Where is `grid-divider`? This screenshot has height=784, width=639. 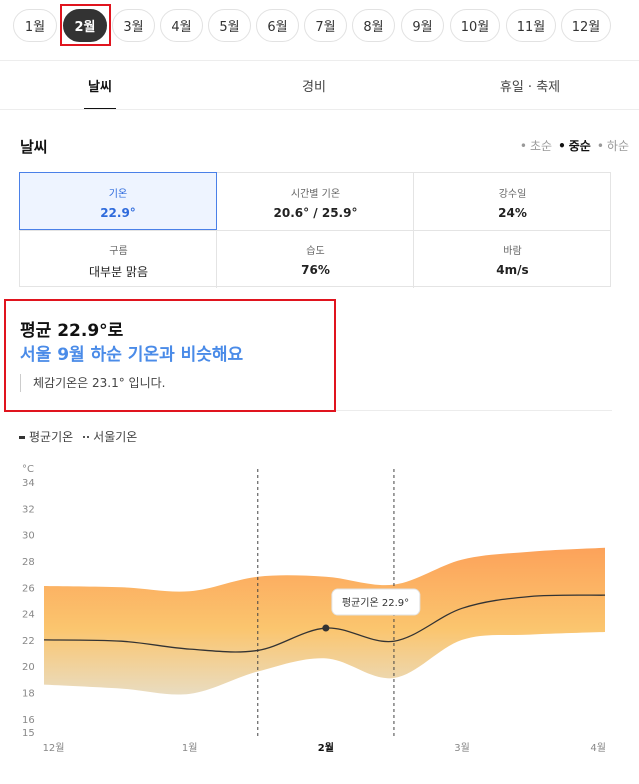
grid-divider is located at coordinates (315, 230).